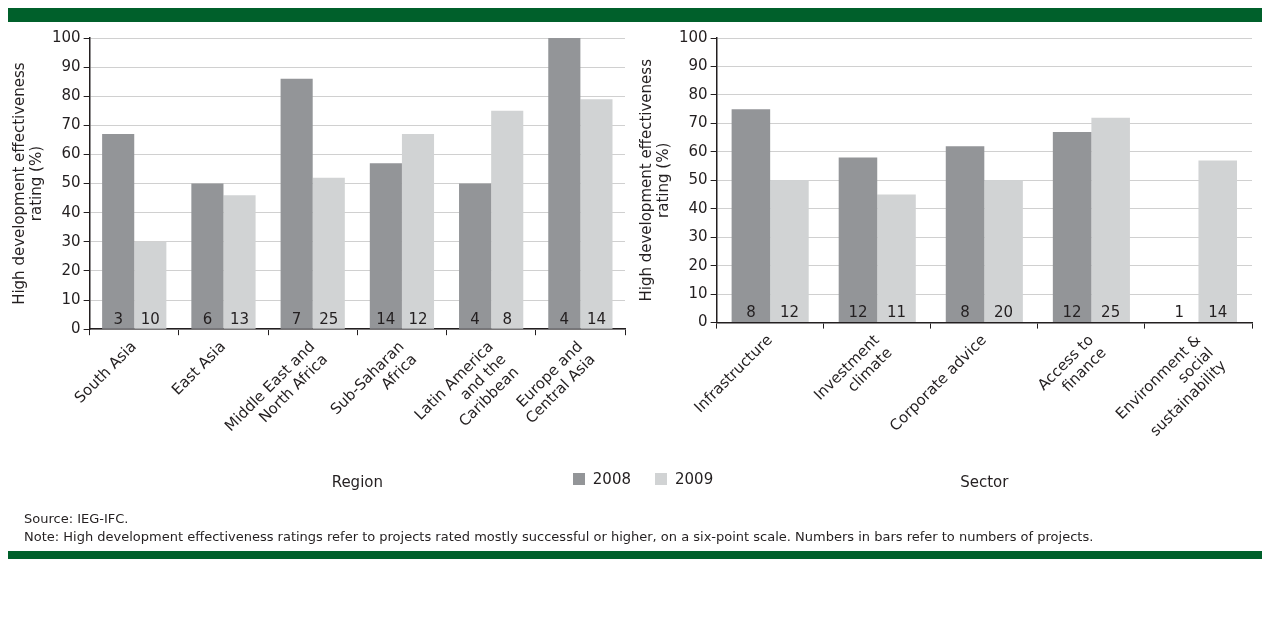 This screenshot has width=1270, height=634. What do you see at coordinates (1179, 312) in the screenshot?
I see `annotation: 1` at bounding box center [1179, 312].